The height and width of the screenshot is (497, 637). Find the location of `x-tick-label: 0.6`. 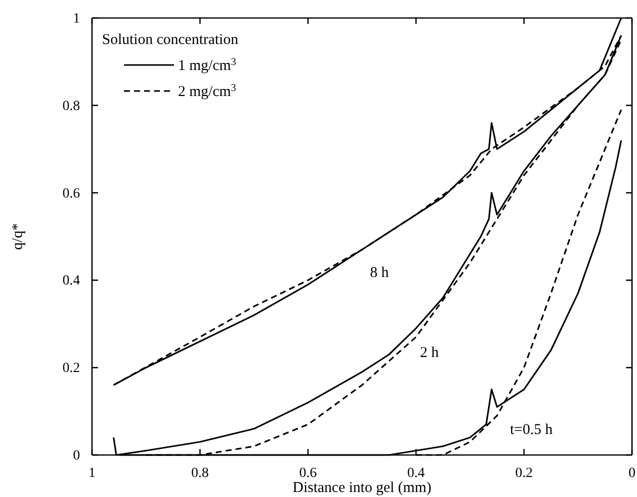

x-tick-label: 0.6 is located at coordinates (308, 473).